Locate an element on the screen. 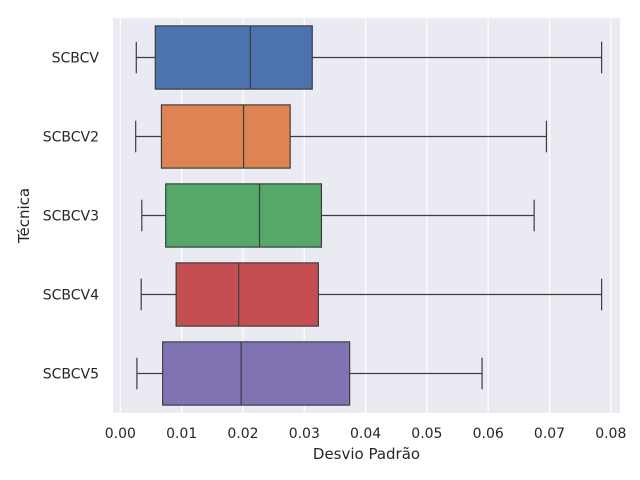 This screenshot has height=480, width=640. x-tick-label: 0.04 is located at coordinates (365, 434).